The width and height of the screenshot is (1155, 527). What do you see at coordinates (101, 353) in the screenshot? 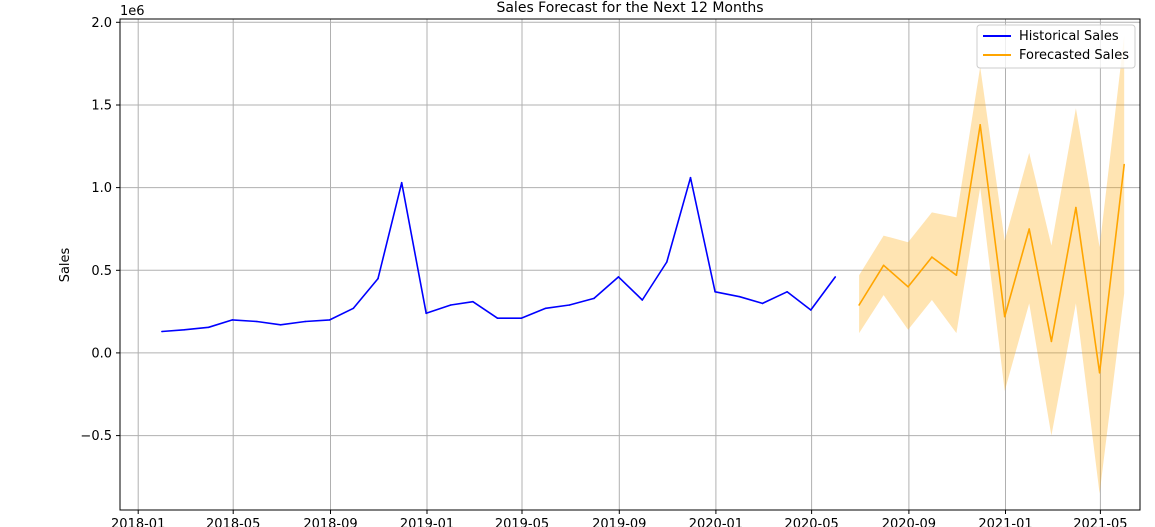
I see `y-tick-label: 0.0` at bounding box center [101, 353].